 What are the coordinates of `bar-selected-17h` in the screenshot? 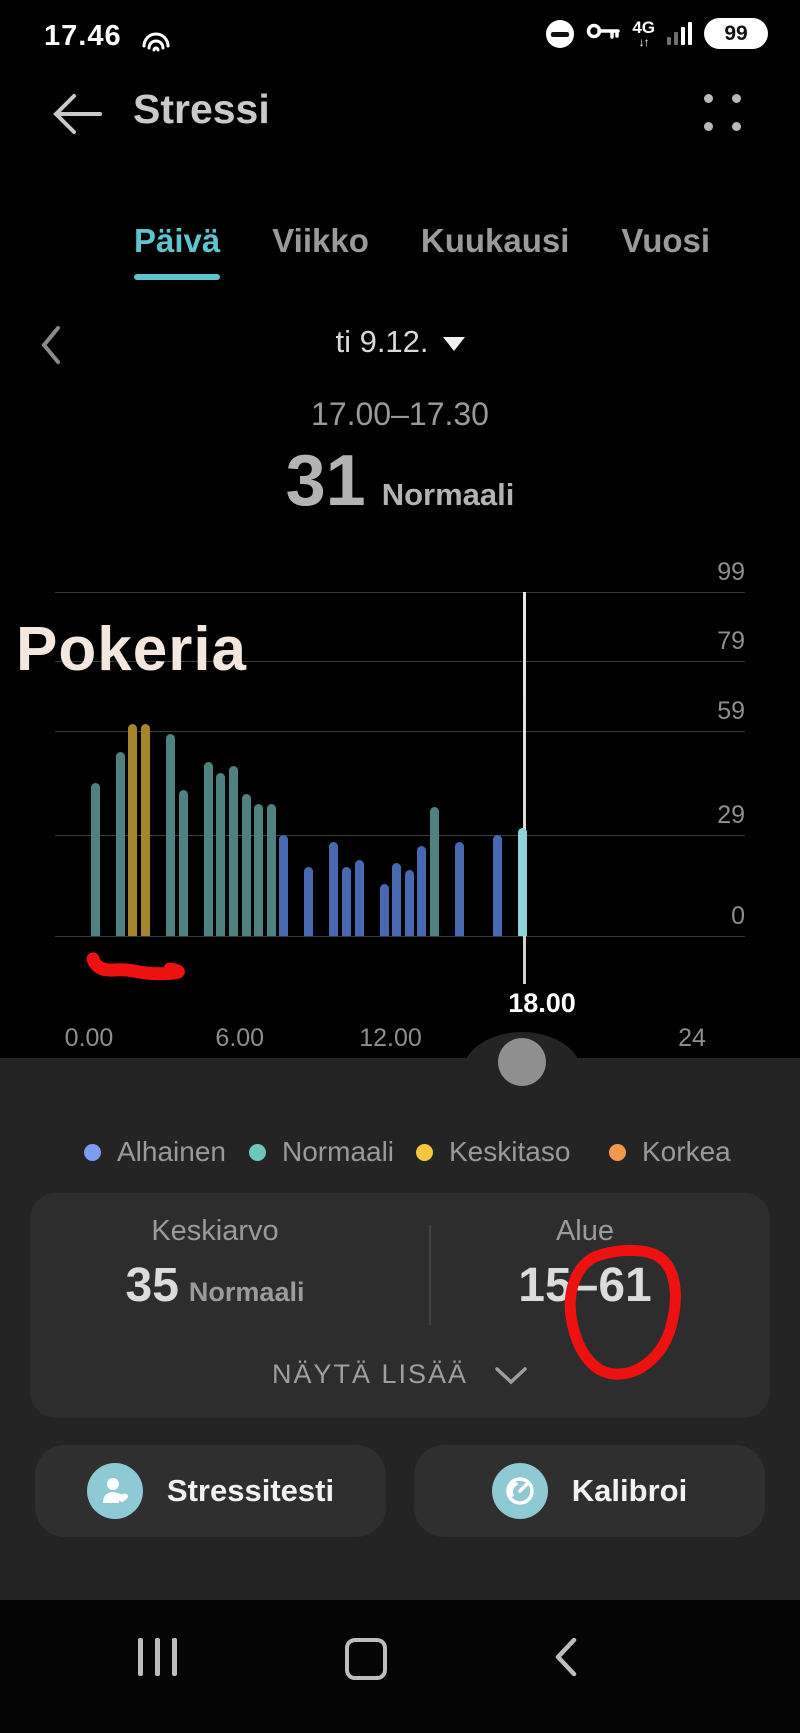 It's located at (522, 882).